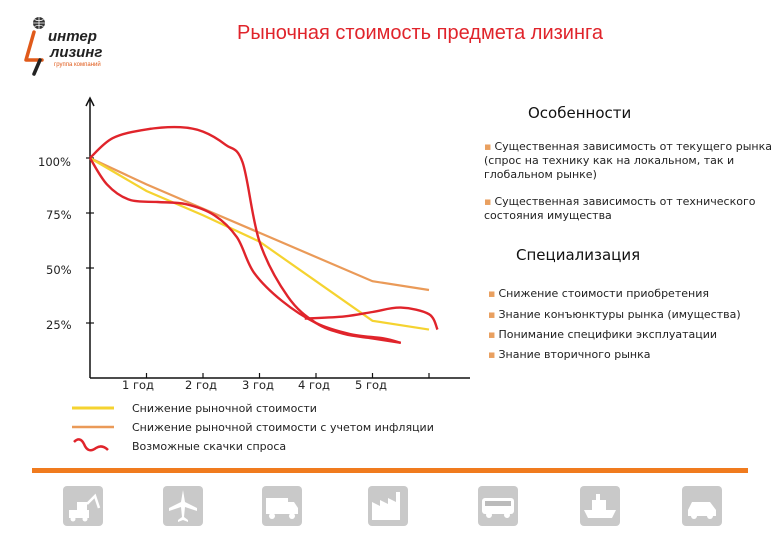 The height and width of the screenshot is (540, 780). What do you see at coordinates (201, 385) in the screenshot?
I see `x-tick-label: 2 год` at bounding box center [201, 385].